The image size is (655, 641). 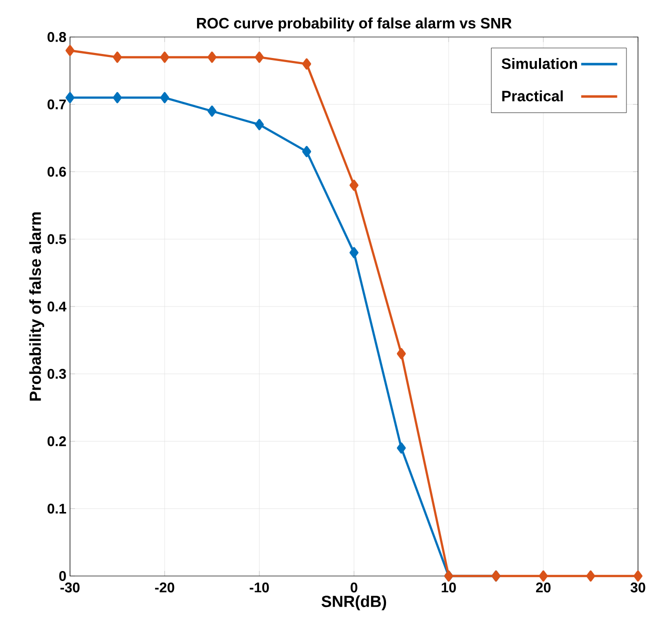 I want to click on y-tick-label: 0.2, so click(x=57, y=441).